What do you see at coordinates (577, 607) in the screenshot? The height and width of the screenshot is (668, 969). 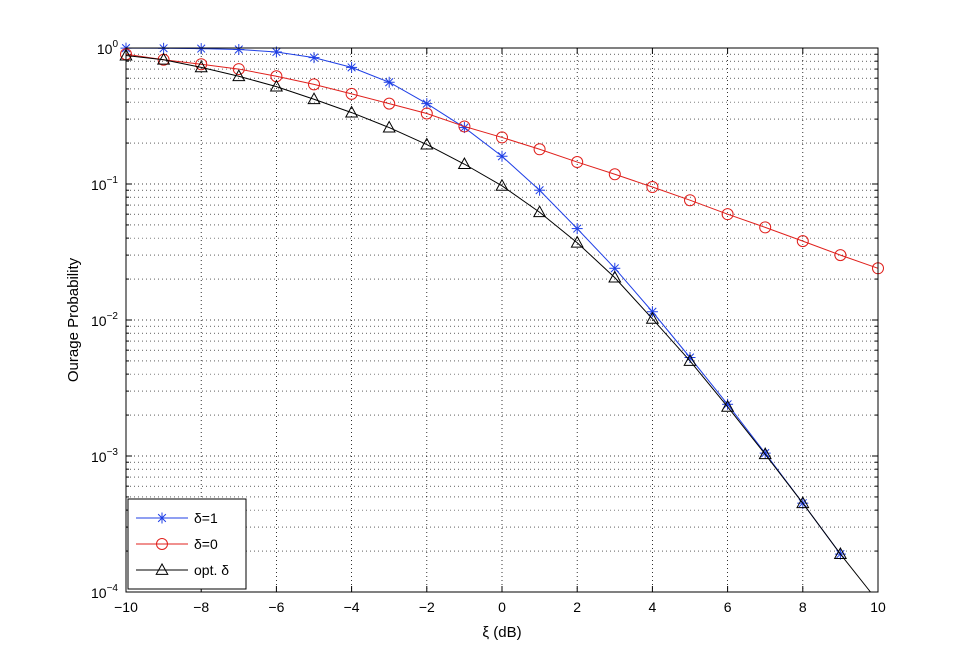 I see `x-tick-label: 2` at bounding box center [577, 607].